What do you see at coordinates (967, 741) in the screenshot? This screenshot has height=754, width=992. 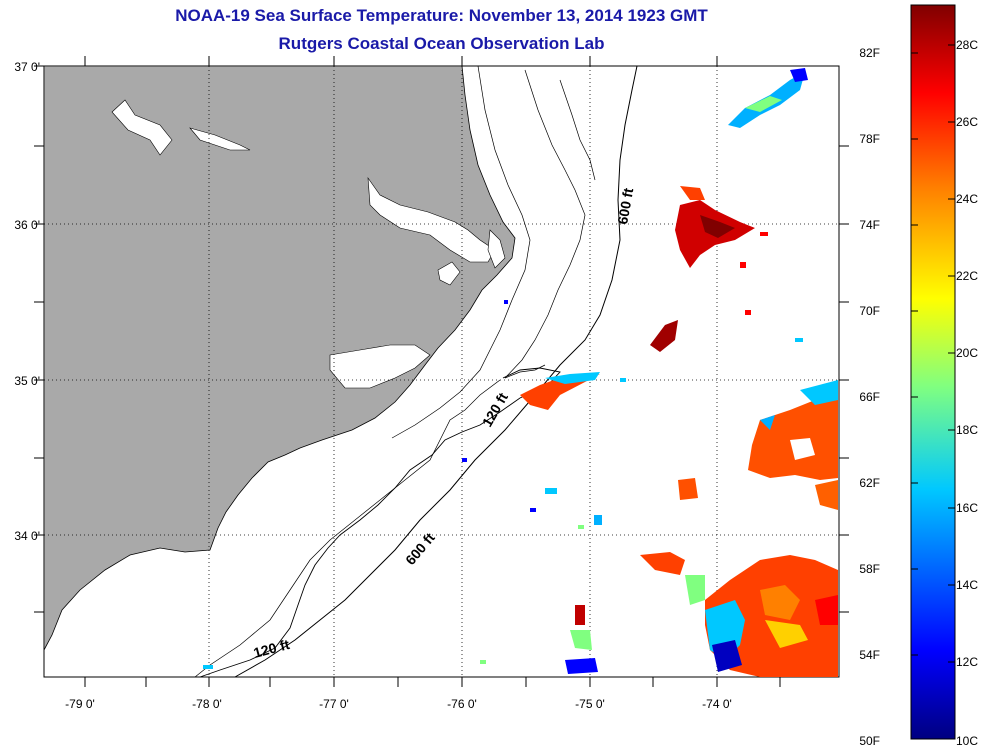 I see `colorbar-c-label-10: 10C` at bounding box center [967, 741].